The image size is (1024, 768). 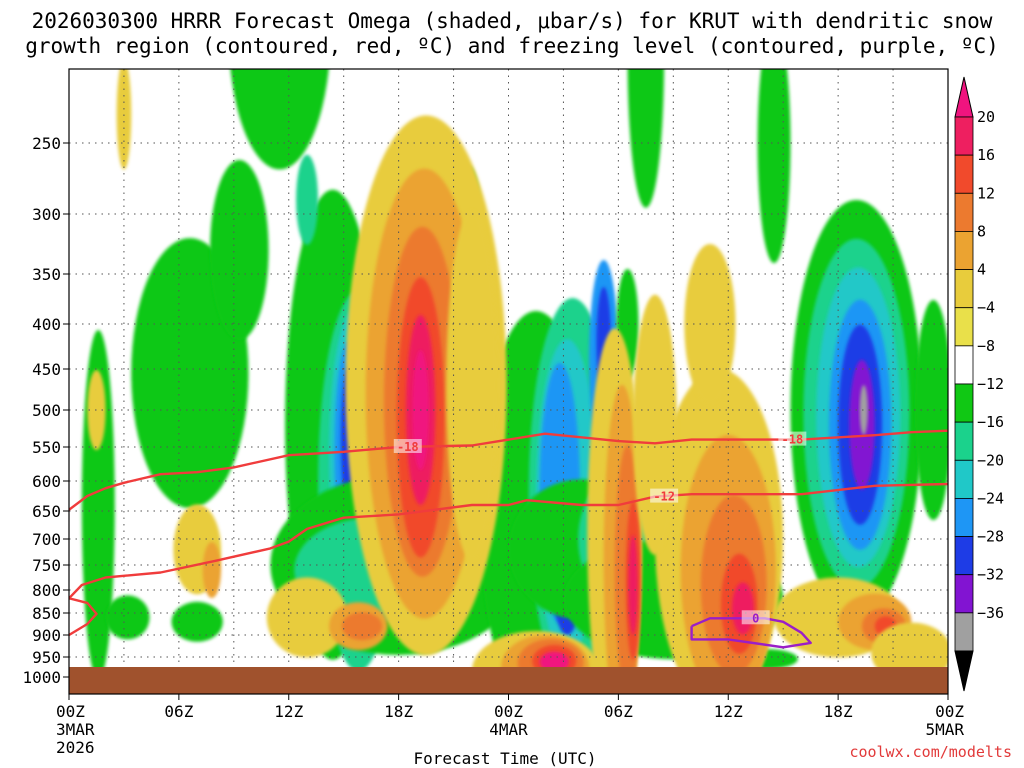 I want to click on colorbar-label: 8, so click(x=981, y=231).